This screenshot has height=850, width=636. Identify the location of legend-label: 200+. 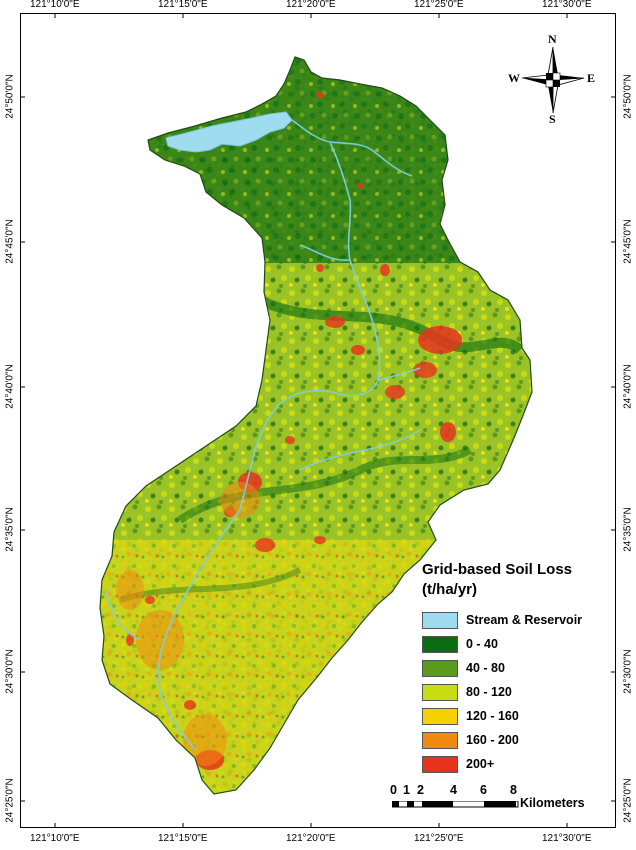
(480, 764).